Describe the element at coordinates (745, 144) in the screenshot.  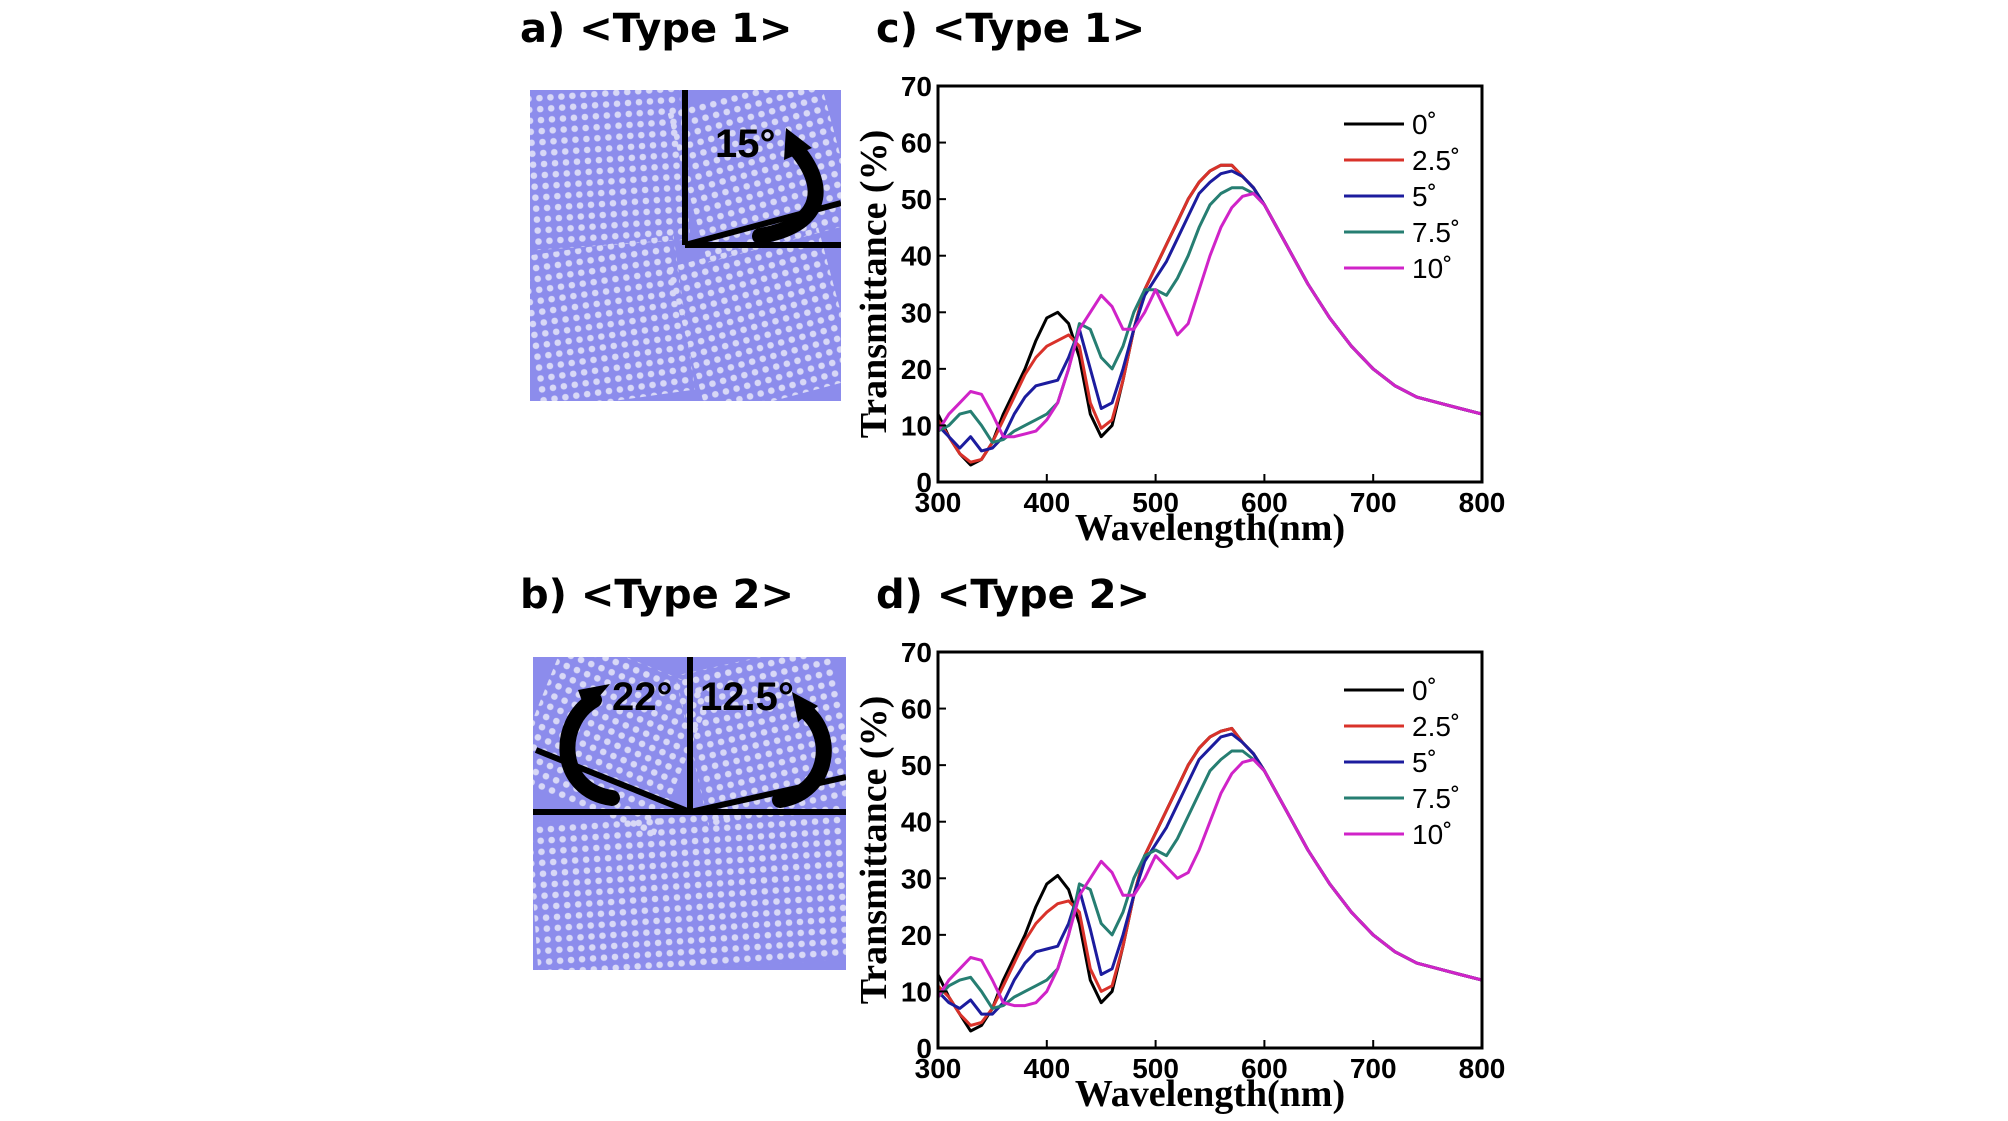
I see `type1-angle-label: 15°` at that location.